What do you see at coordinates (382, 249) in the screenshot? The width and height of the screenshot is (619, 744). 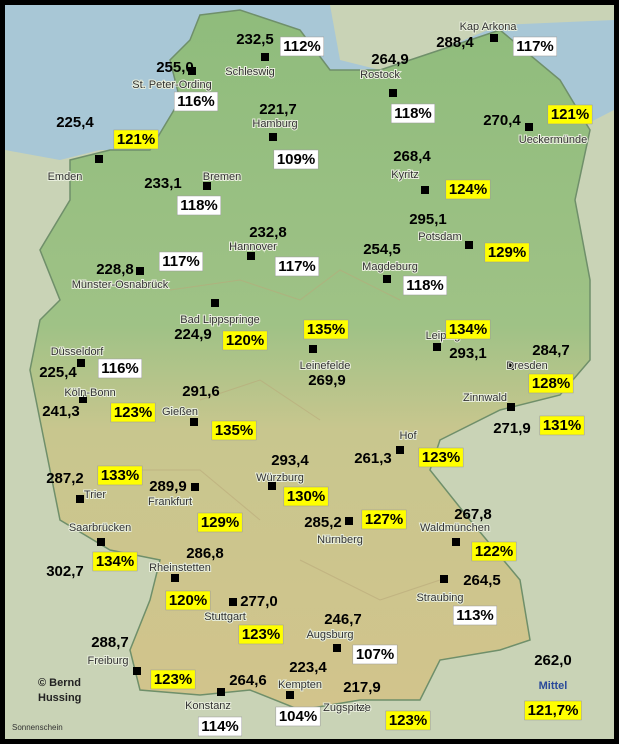 I see `sunshine-value: 254,5` at bounding box center [382, 249].